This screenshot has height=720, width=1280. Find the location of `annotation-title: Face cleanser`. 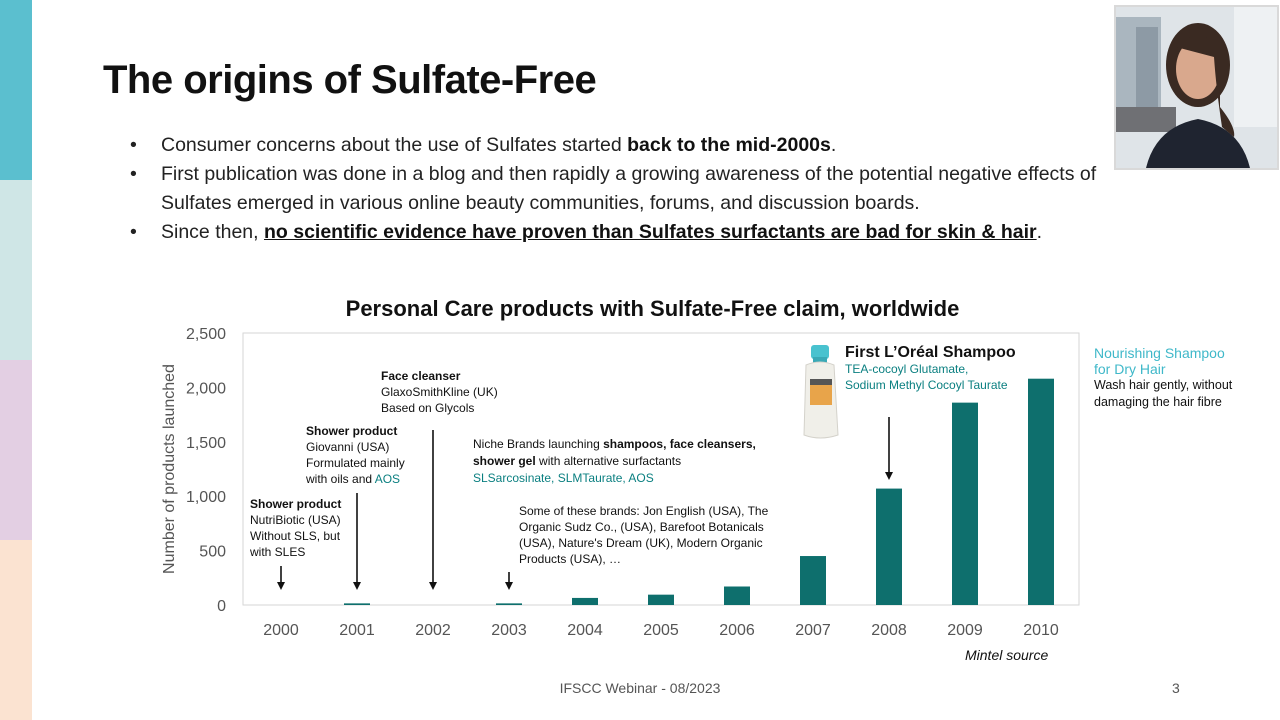

annotation-title: Face cleanser is located at coordinates (421, 376).